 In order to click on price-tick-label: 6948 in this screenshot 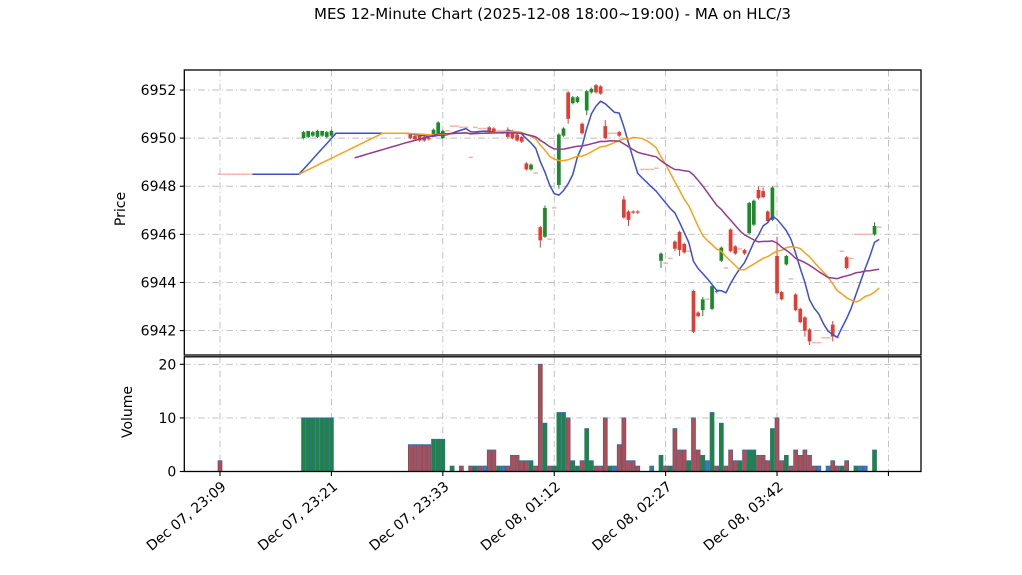, I will do `click(159, 187)`.